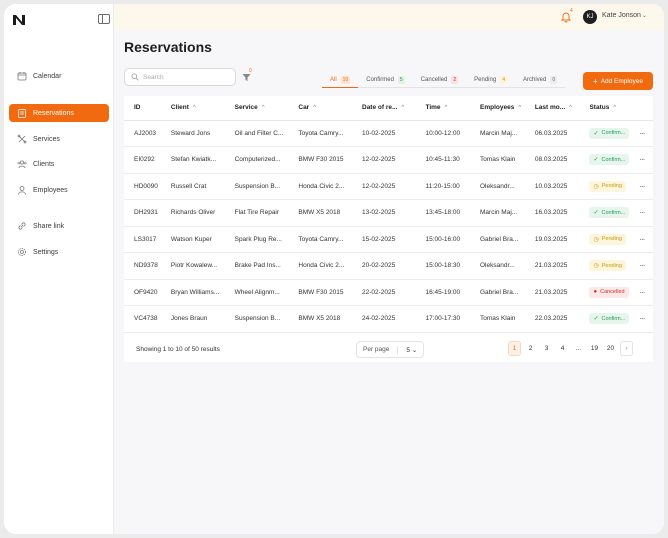  What do you see at coordinates (497, 108) in the screenshot?
I see `column-header-employees: Employees ^` at bounding box center [497, 108].